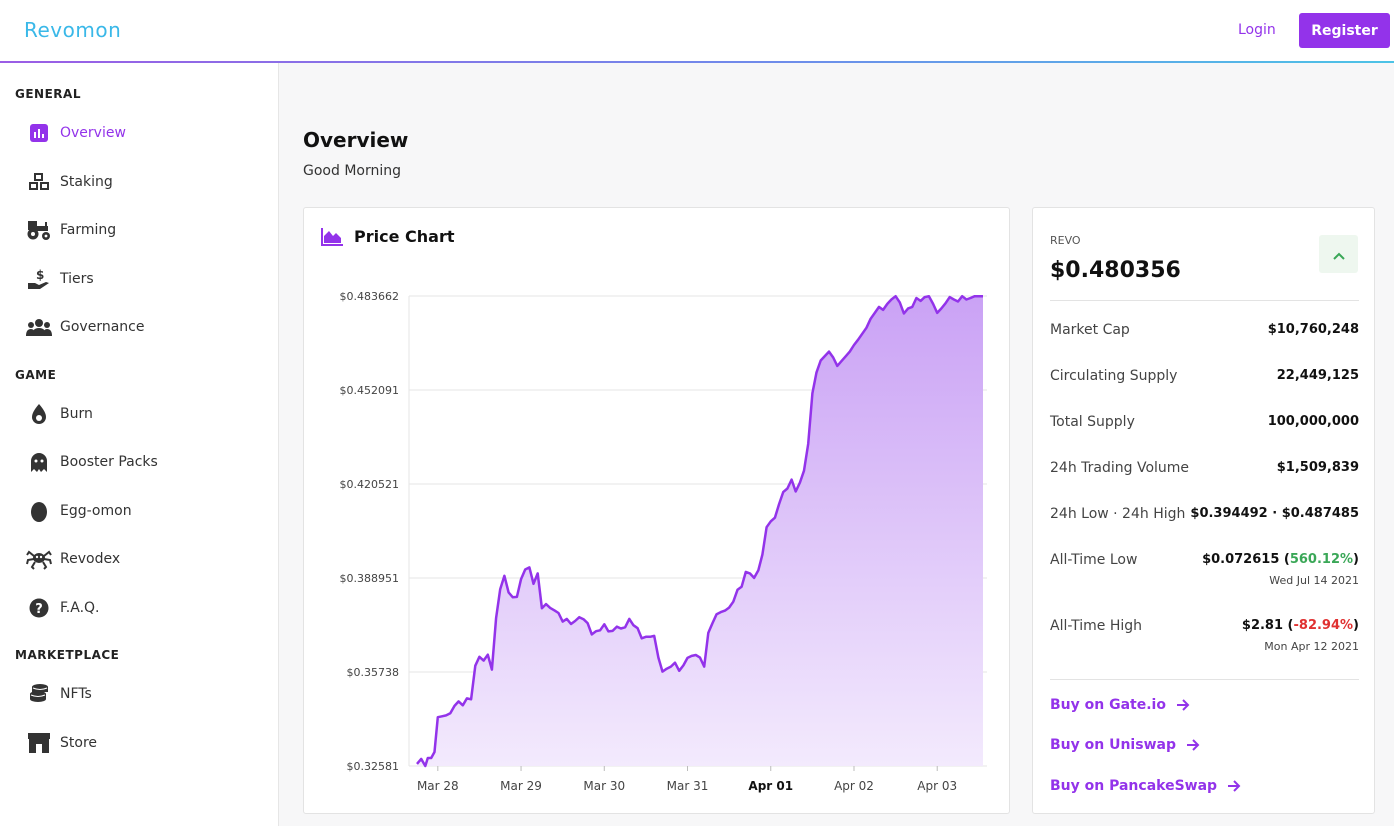 This screenshot has width=1394, height=826. Describe the element at coordinates (146, 511) in the screenshot. I see `sidebar-item-egg-omon: Egg-omon` at that location.